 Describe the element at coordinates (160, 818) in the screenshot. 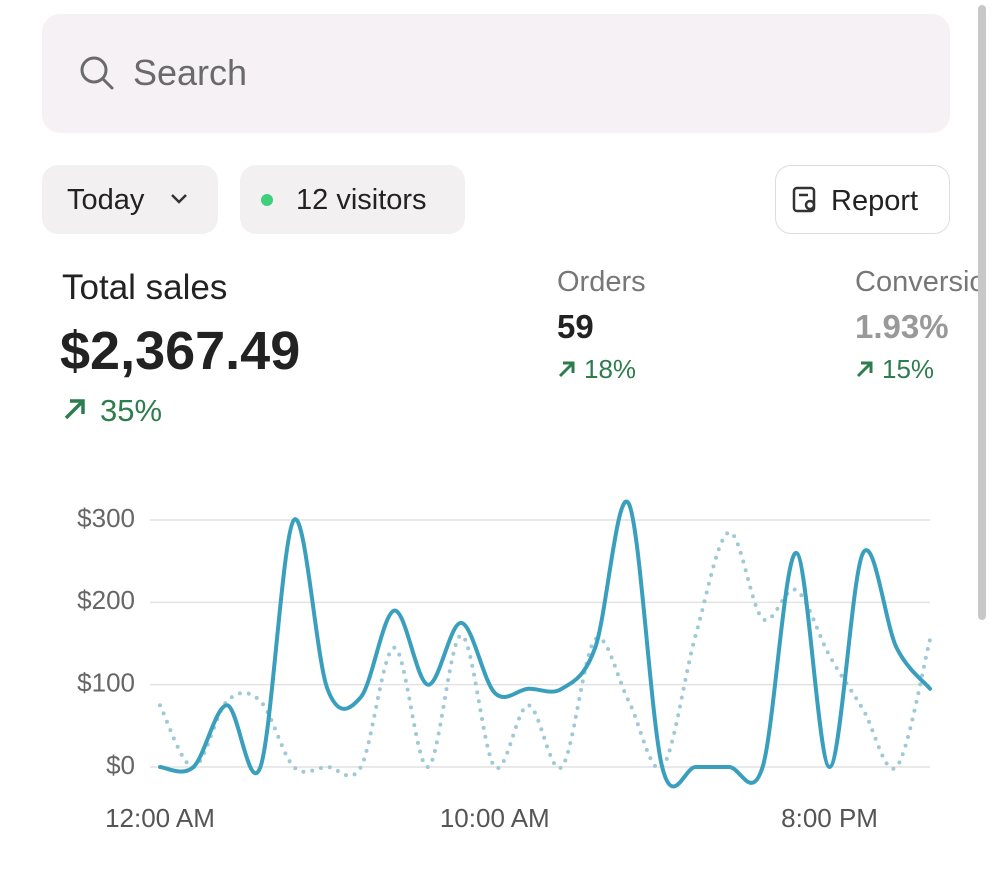

I see `x-tick-label: 12:00 AM` at that location.